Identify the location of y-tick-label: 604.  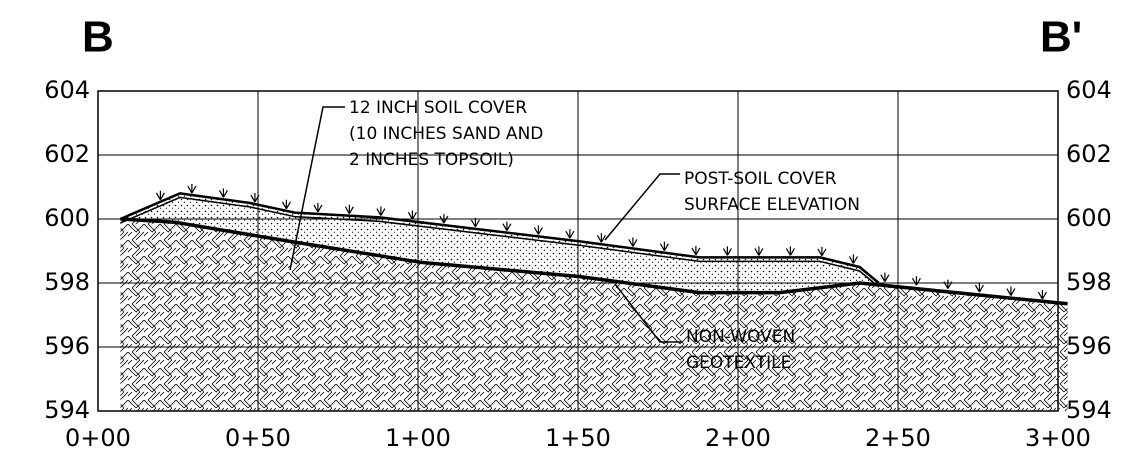
(67, 90).